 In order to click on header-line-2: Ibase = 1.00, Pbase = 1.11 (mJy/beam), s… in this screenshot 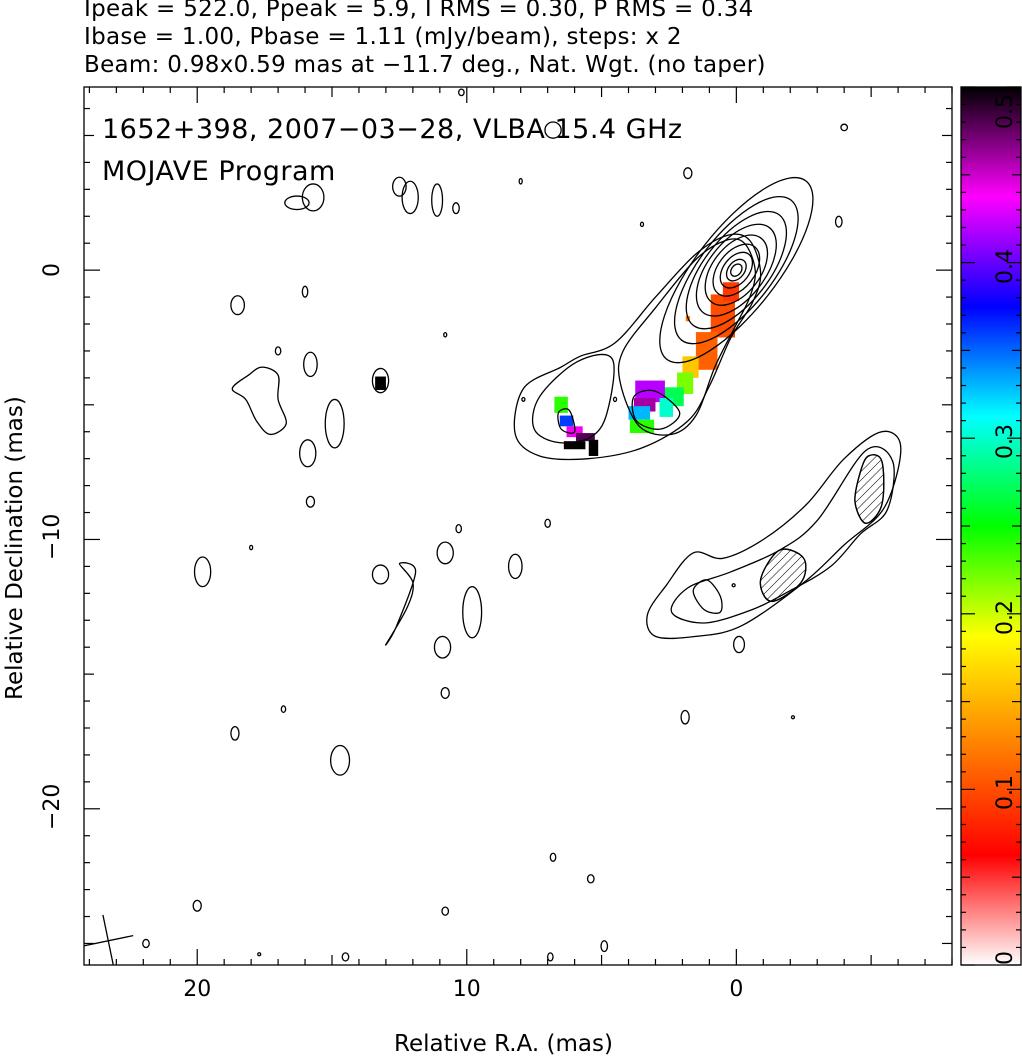, I will do `click(383, 37)`.